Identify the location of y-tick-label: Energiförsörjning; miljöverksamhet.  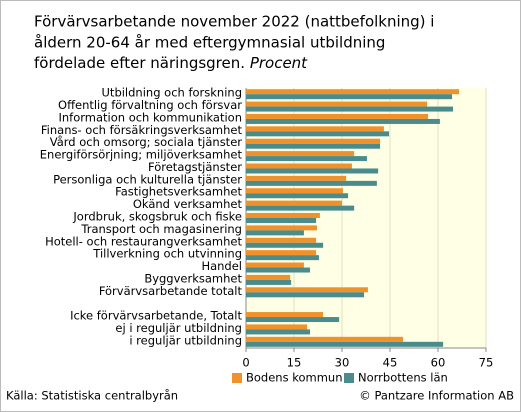
(141, 155).